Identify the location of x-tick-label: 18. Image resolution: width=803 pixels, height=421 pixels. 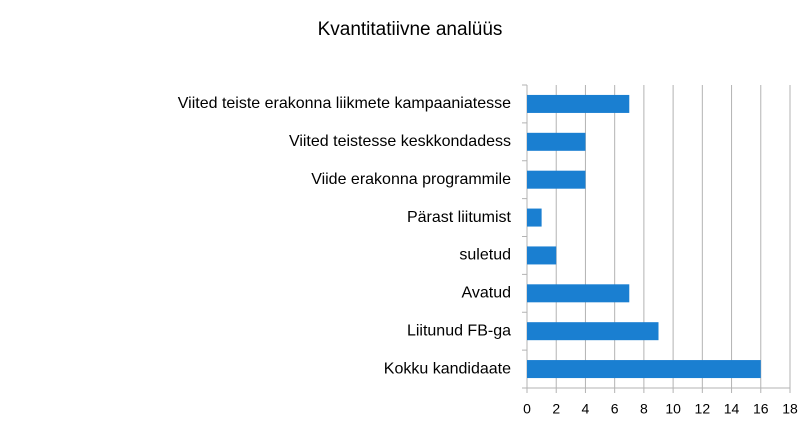
(790, 409).